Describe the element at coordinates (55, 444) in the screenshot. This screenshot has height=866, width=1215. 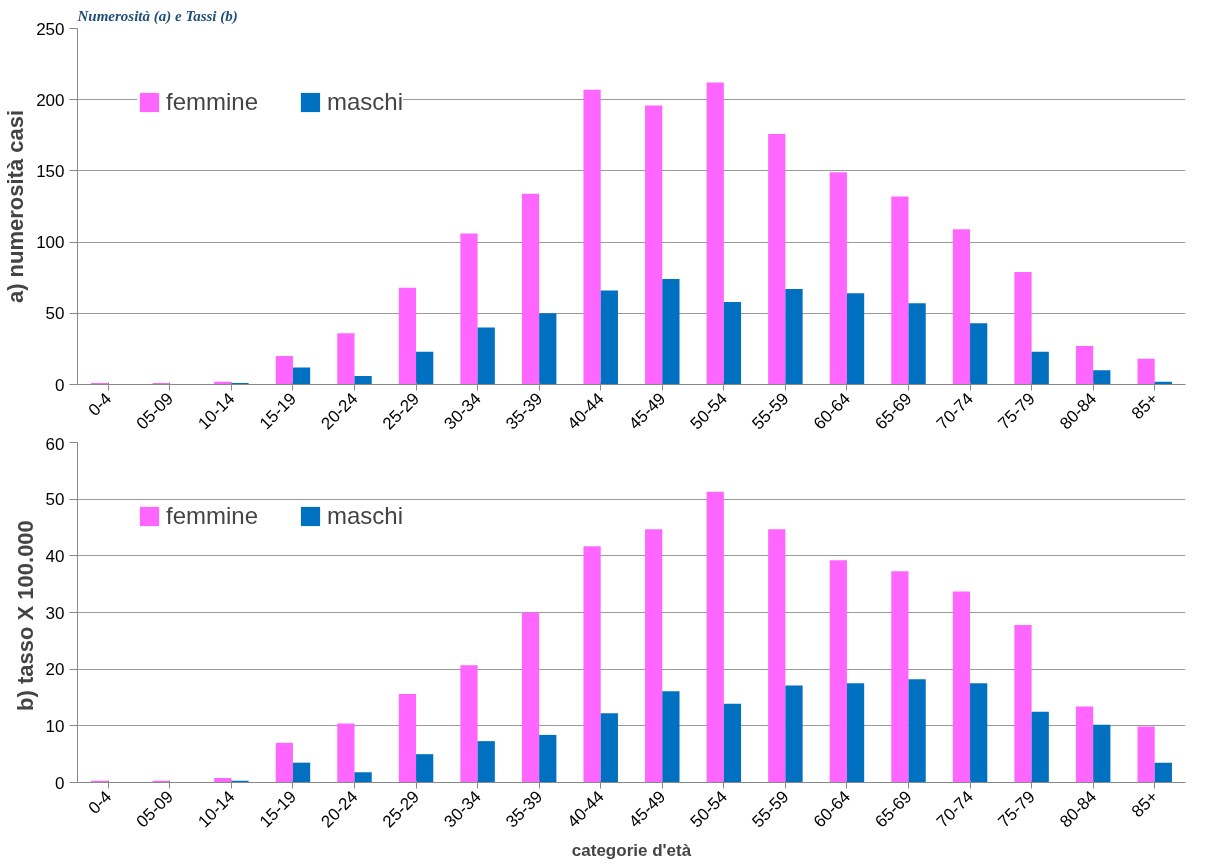
I see `y-tick-label: 60` at that location.